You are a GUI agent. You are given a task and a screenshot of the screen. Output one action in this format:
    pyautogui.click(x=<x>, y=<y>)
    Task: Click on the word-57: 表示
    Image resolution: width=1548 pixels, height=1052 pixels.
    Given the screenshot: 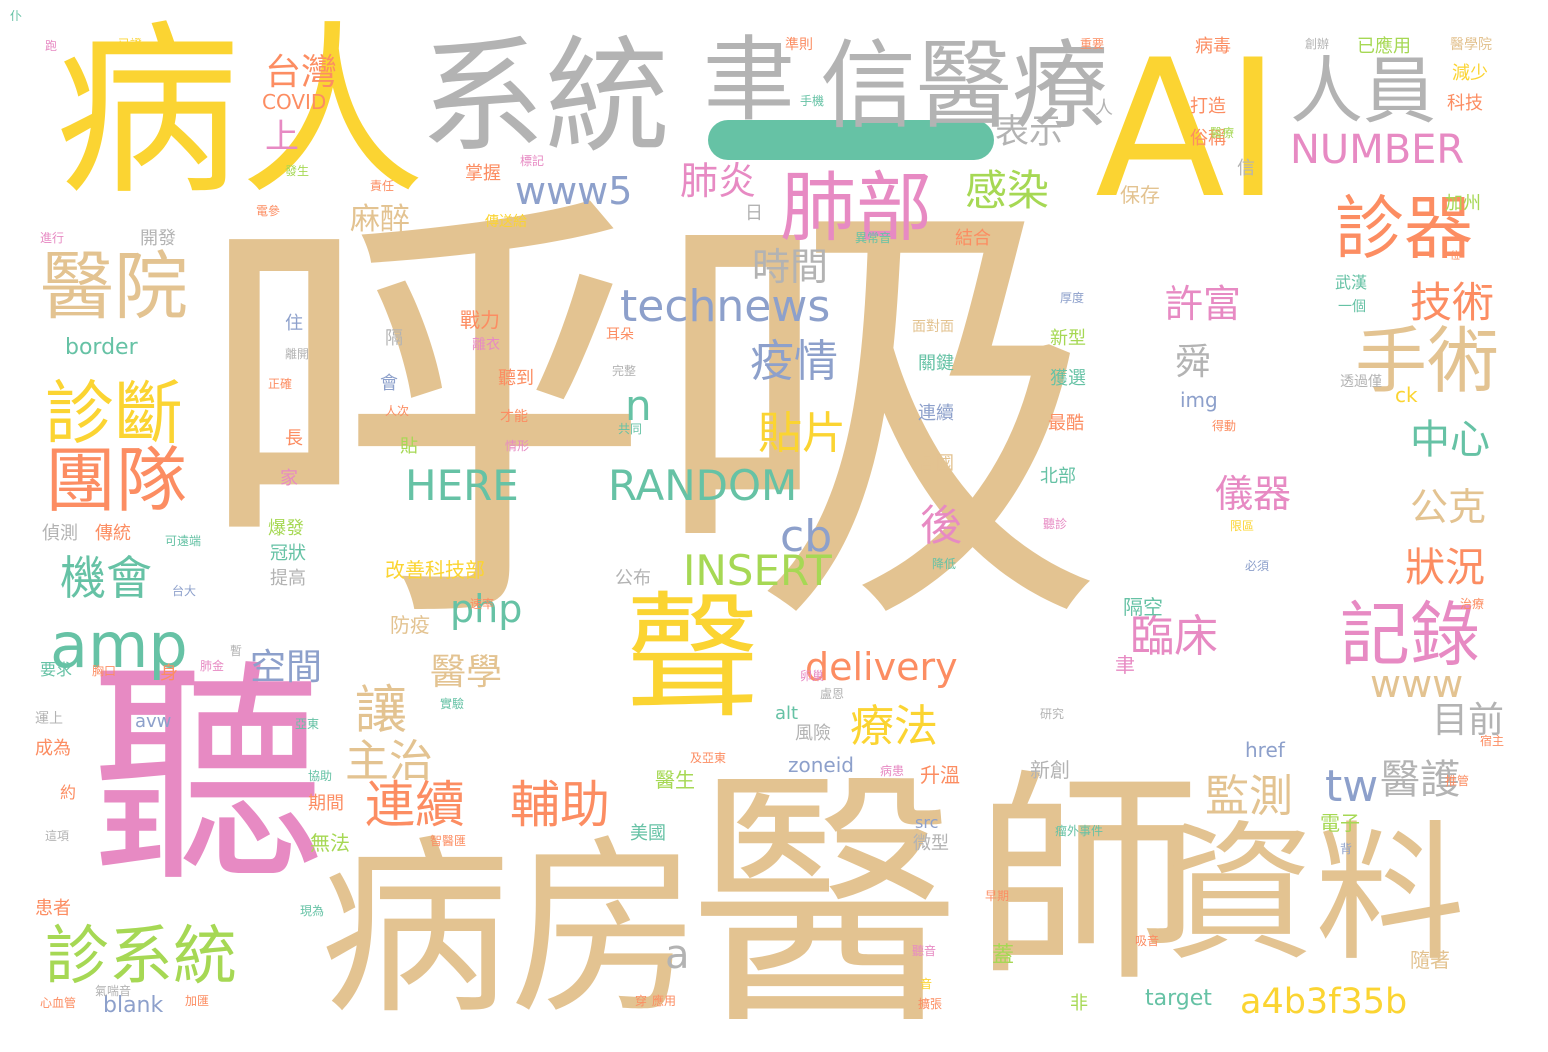 What is the action you would take?
    pyautogui.click(x=1029, y=132)
    